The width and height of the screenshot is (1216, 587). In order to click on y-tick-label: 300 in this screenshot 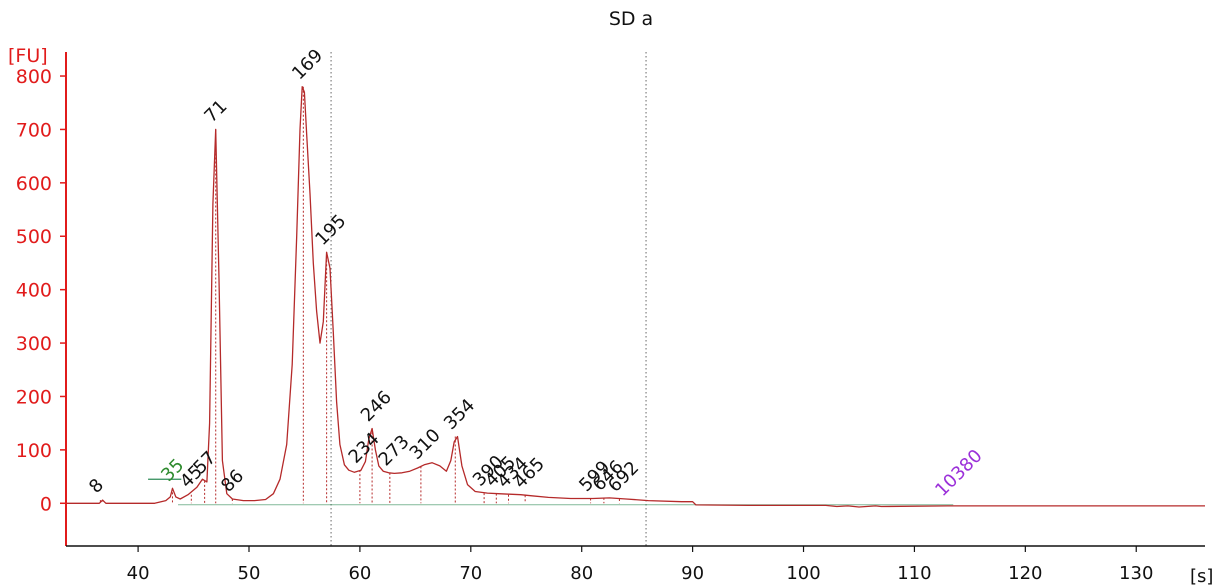, I will do `click(34, 344)`.